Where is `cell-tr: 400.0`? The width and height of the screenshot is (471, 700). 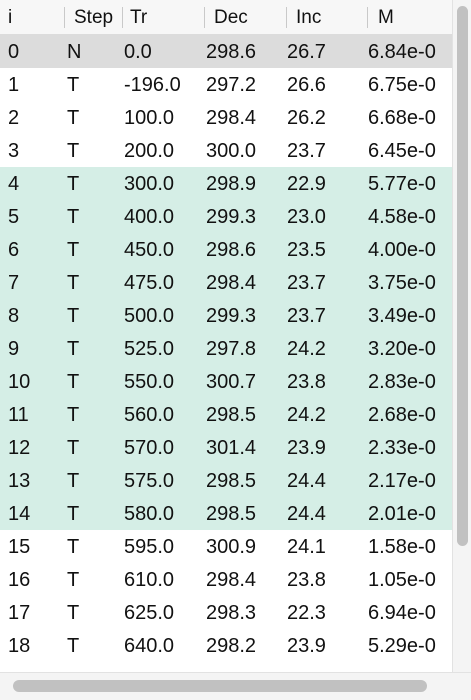
cell-tr: 400.0 is located at coordinates (149, 217).